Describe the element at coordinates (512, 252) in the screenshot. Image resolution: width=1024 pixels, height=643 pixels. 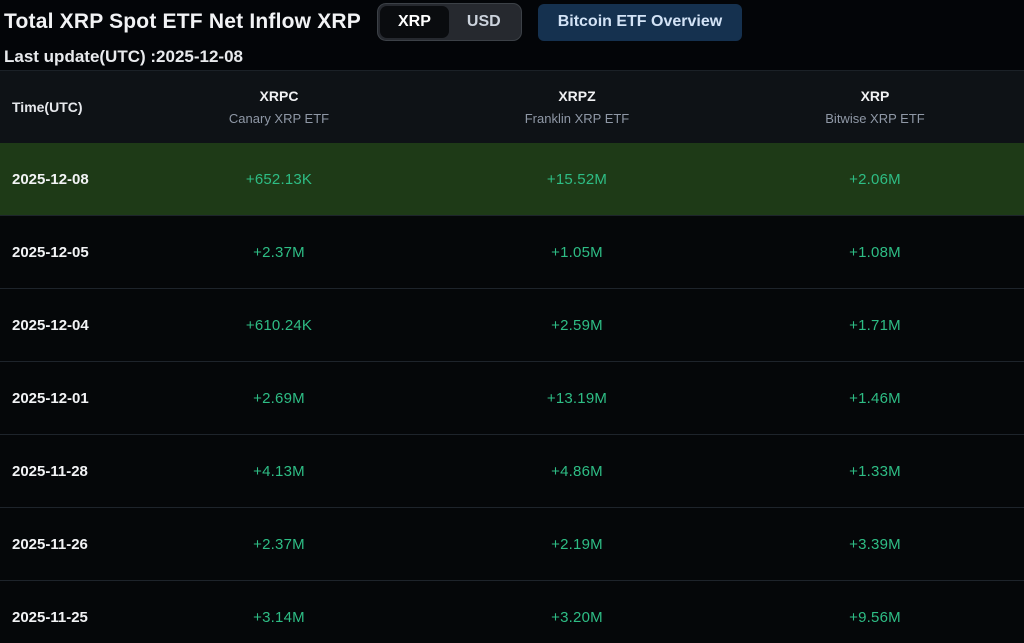
I see `table-row: 2025-12-05 +2.37M +1.05M +1.08M` at that location.